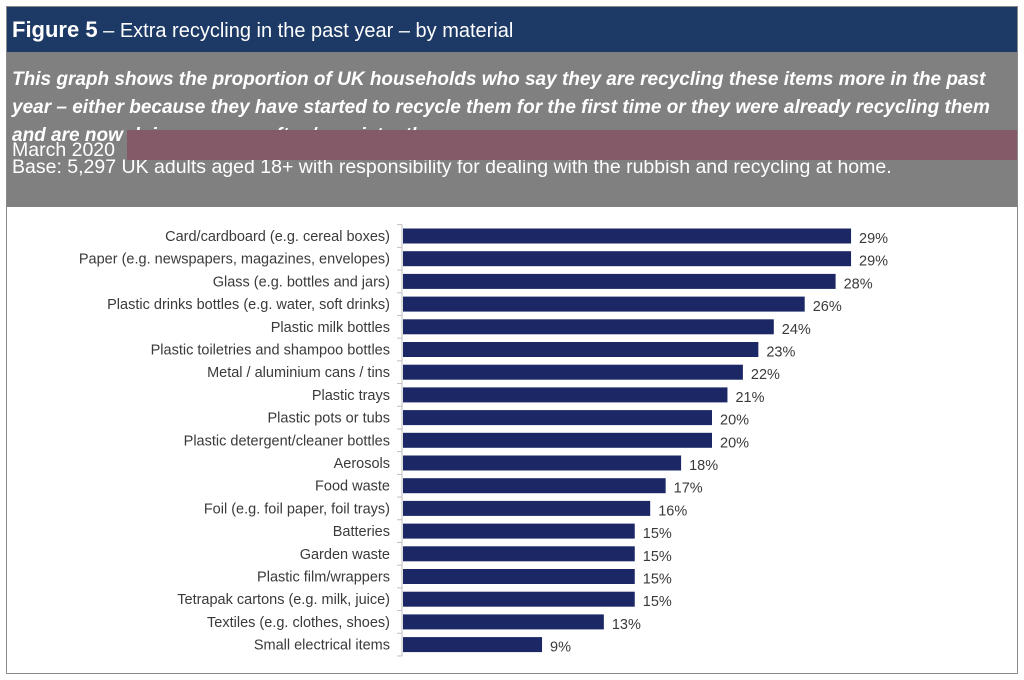  Describe the element at coordinates (301, 282) in the screenshot. I see `category-label: Glass (e.g. bottles and jars)` at that location.